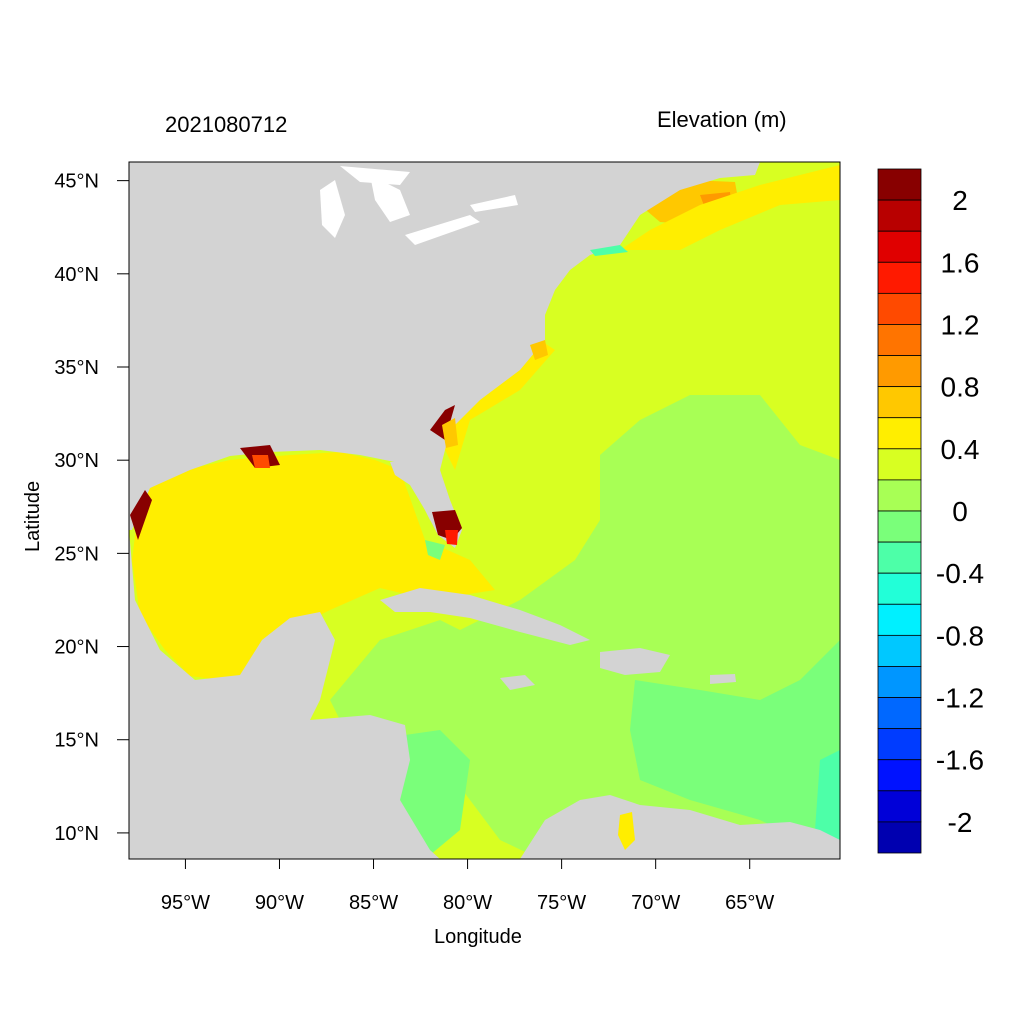 This screenshot has height=1024, width=1024. What do you see at coordinates (76, 182) in the screenshot?
I see `y-tick-label: 45°N` at bounding box center [76, 182].